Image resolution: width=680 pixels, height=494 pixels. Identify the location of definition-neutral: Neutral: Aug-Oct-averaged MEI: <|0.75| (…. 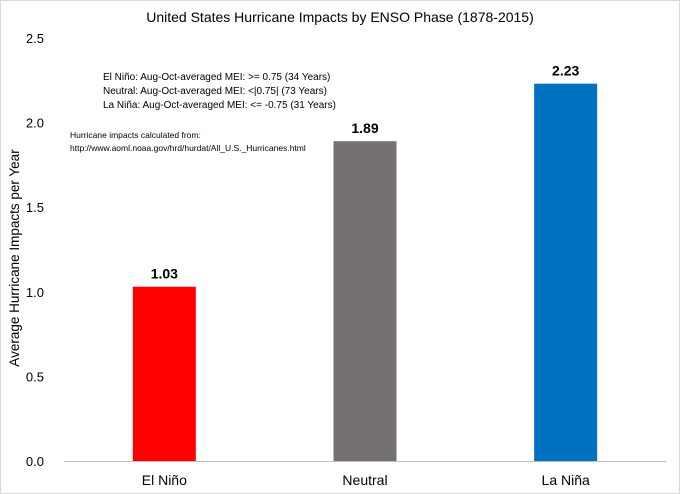
(215, 91).